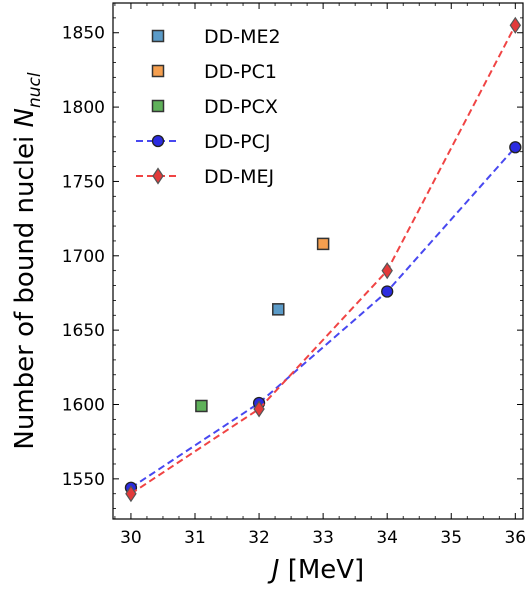  I want to click on legend-item-dd-pcx: DD-PCX, so click(214, 107).